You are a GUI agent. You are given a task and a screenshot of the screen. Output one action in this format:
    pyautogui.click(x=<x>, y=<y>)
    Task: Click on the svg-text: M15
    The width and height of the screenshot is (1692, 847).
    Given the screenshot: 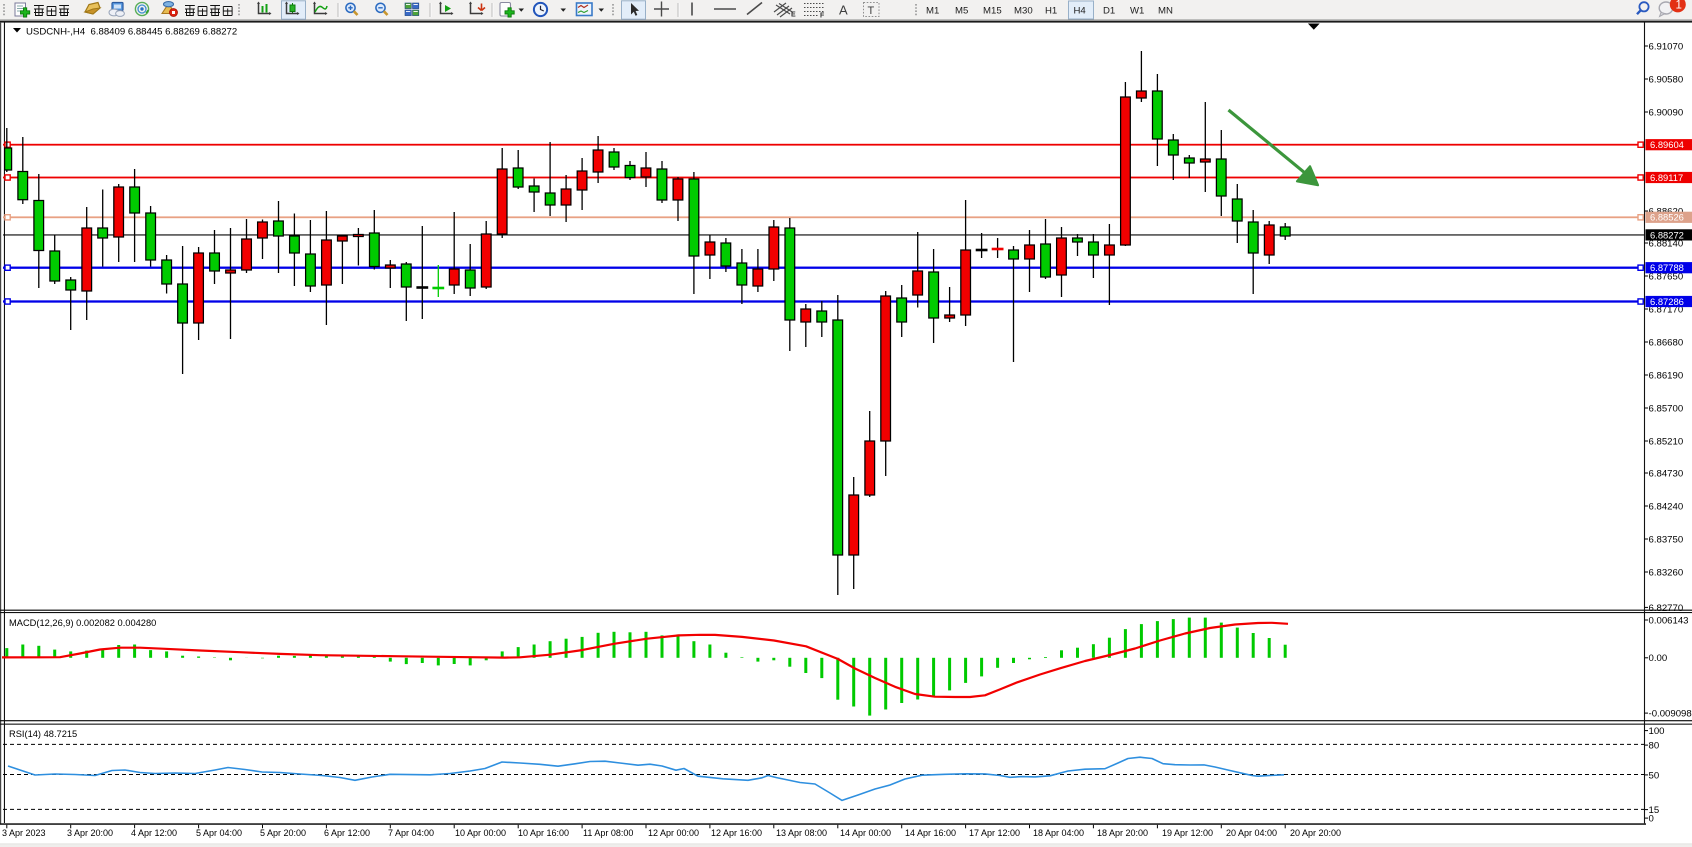 What is the action you would take?
    pyautogui.click(x=992, y=11)
    